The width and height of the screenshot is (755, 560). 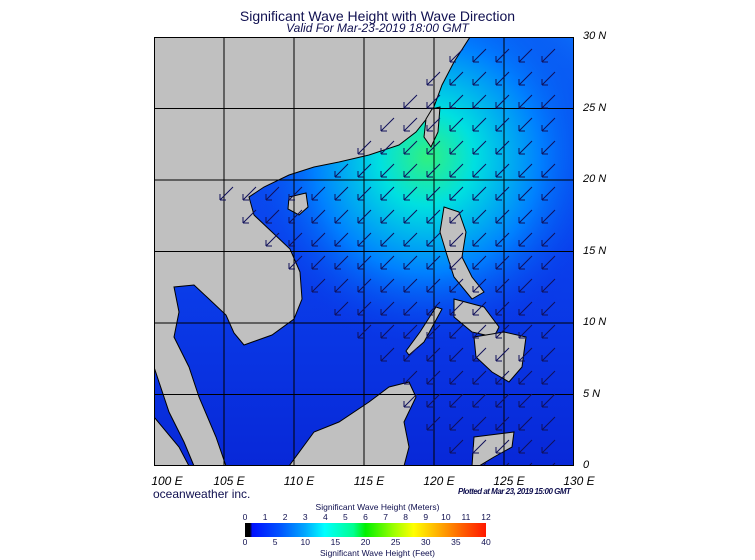 What do you see at coordinates (335, 542) in the screenshot?
I see `feet-tick: 15` at bounding box center [335, 542].